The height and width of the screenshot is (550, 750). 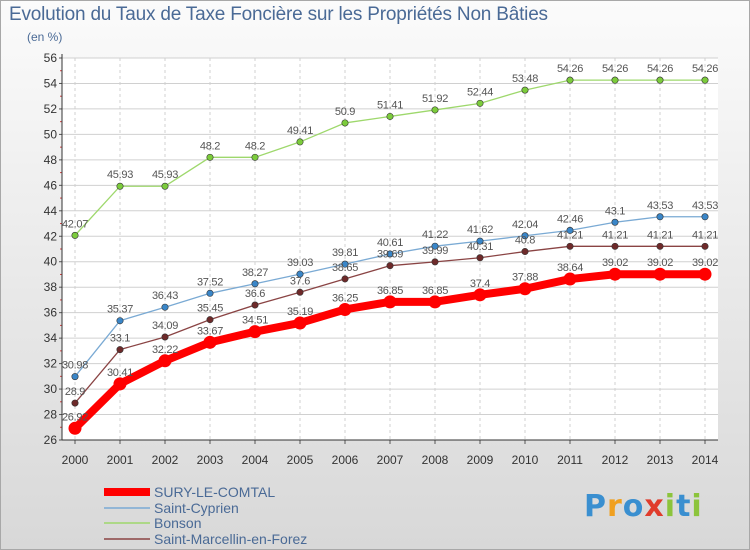 What do you see at coordinates (345, 253) in the screenshot?
I see `data-label: 39.81` at bounding box center [345, 253].